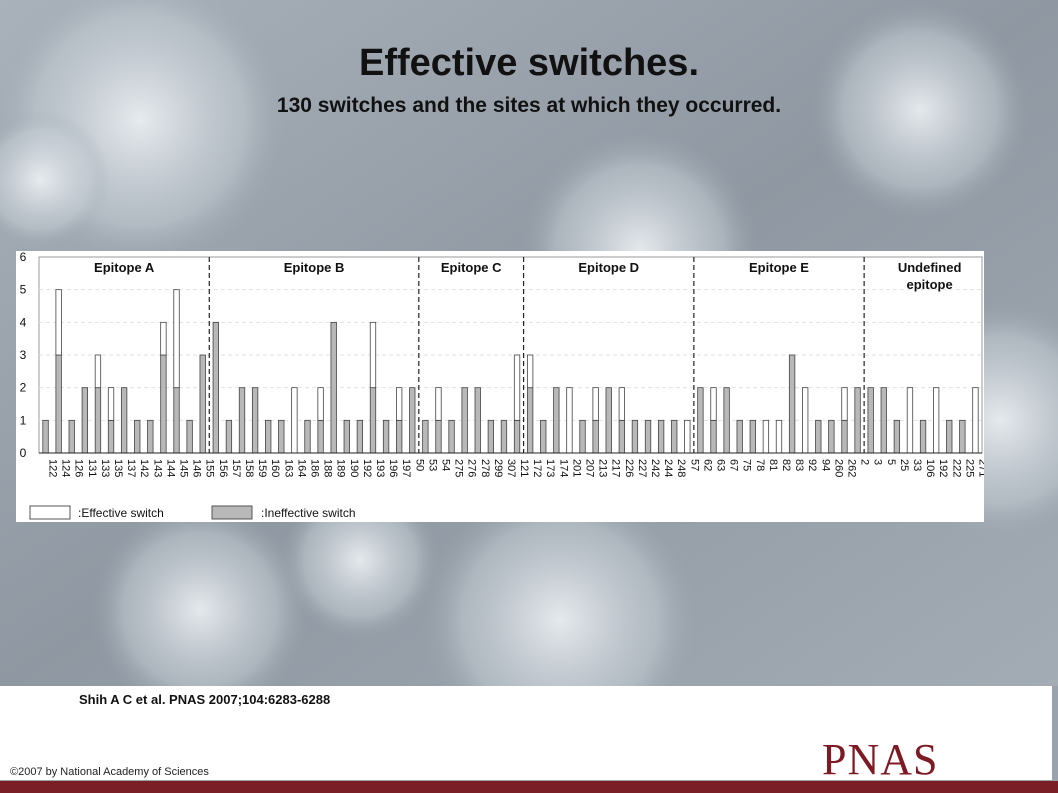  I want to click on x-tick-label: 142, so click(144, 468).